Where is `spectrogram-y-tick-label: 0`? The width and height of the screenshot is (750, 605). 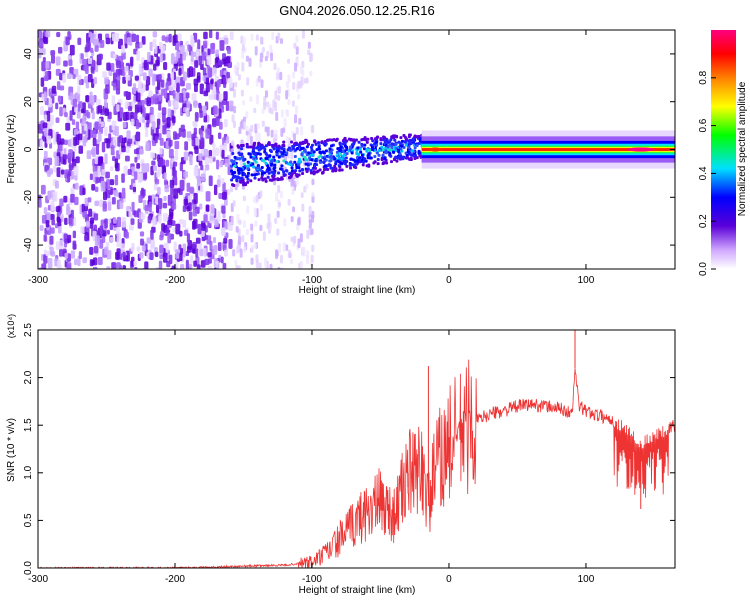
spectrogram-y-tick-label: 0 is located at coordinates (28, 149).